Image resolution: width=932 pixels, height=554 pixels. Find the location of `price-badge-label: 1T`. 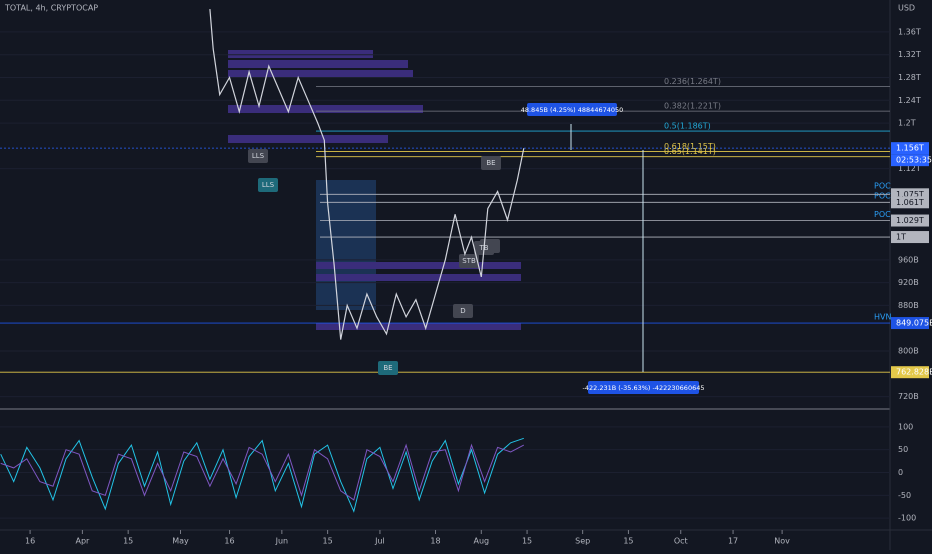

price-badge-label: 1T is located at coordinates (901, 237).